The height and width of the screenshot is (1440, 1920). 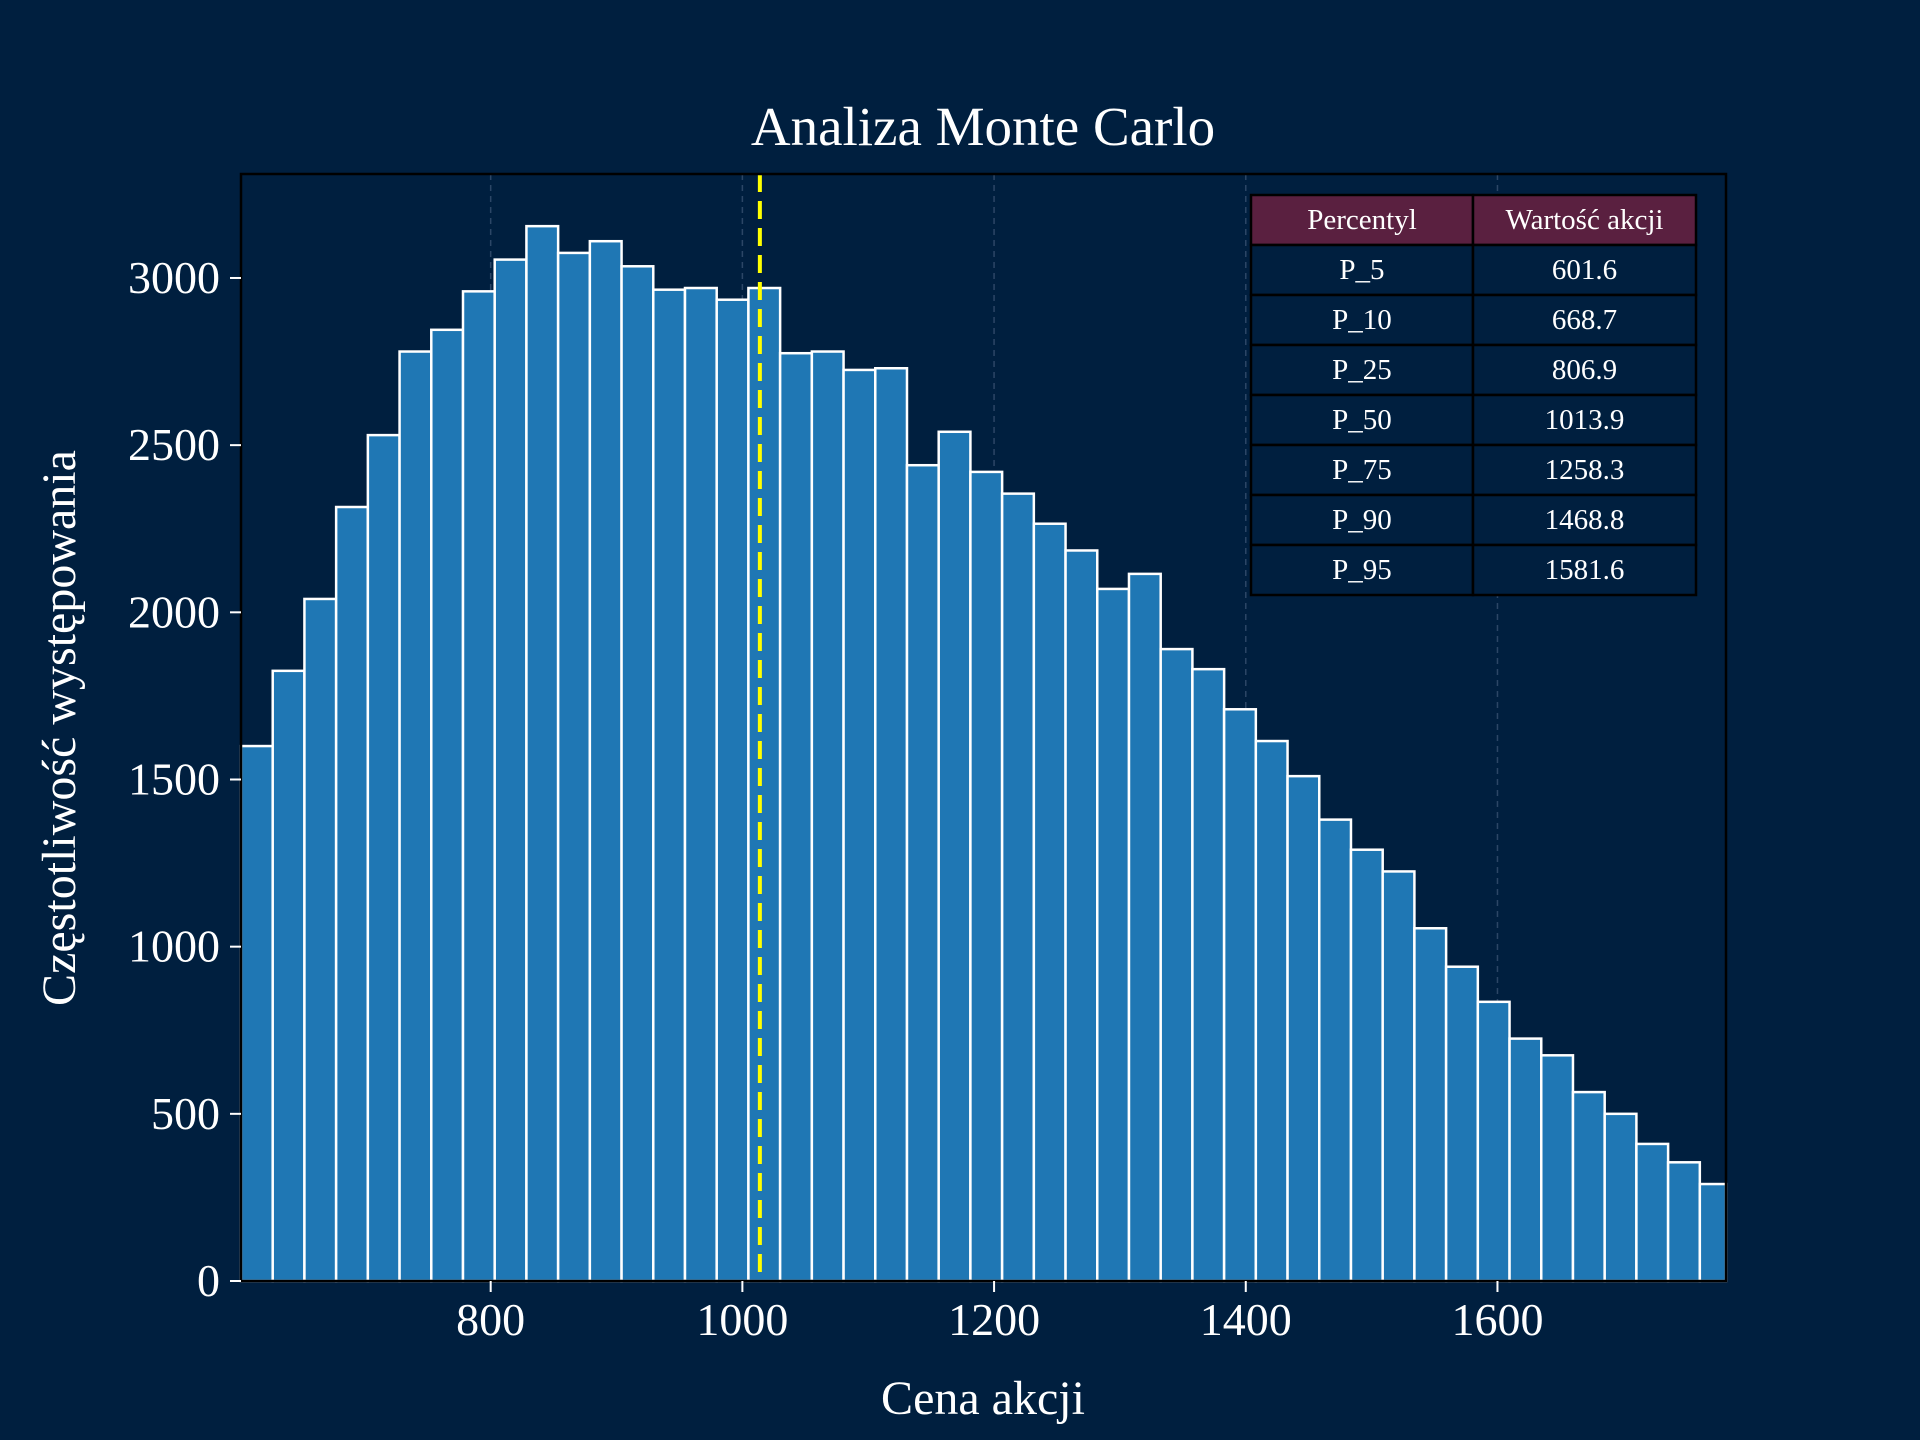 I want to click on table-percentile-name: P_50, so click(x=1362, y=420).